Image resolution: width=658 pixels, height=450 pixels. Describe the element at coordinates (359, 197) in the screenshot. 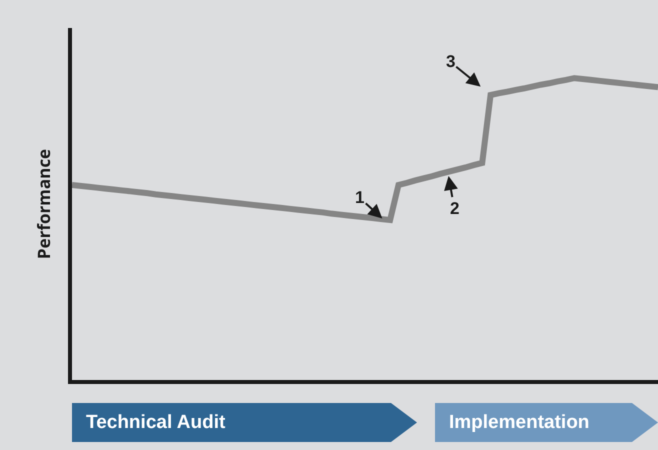

I see `annotation: 1` at that location.